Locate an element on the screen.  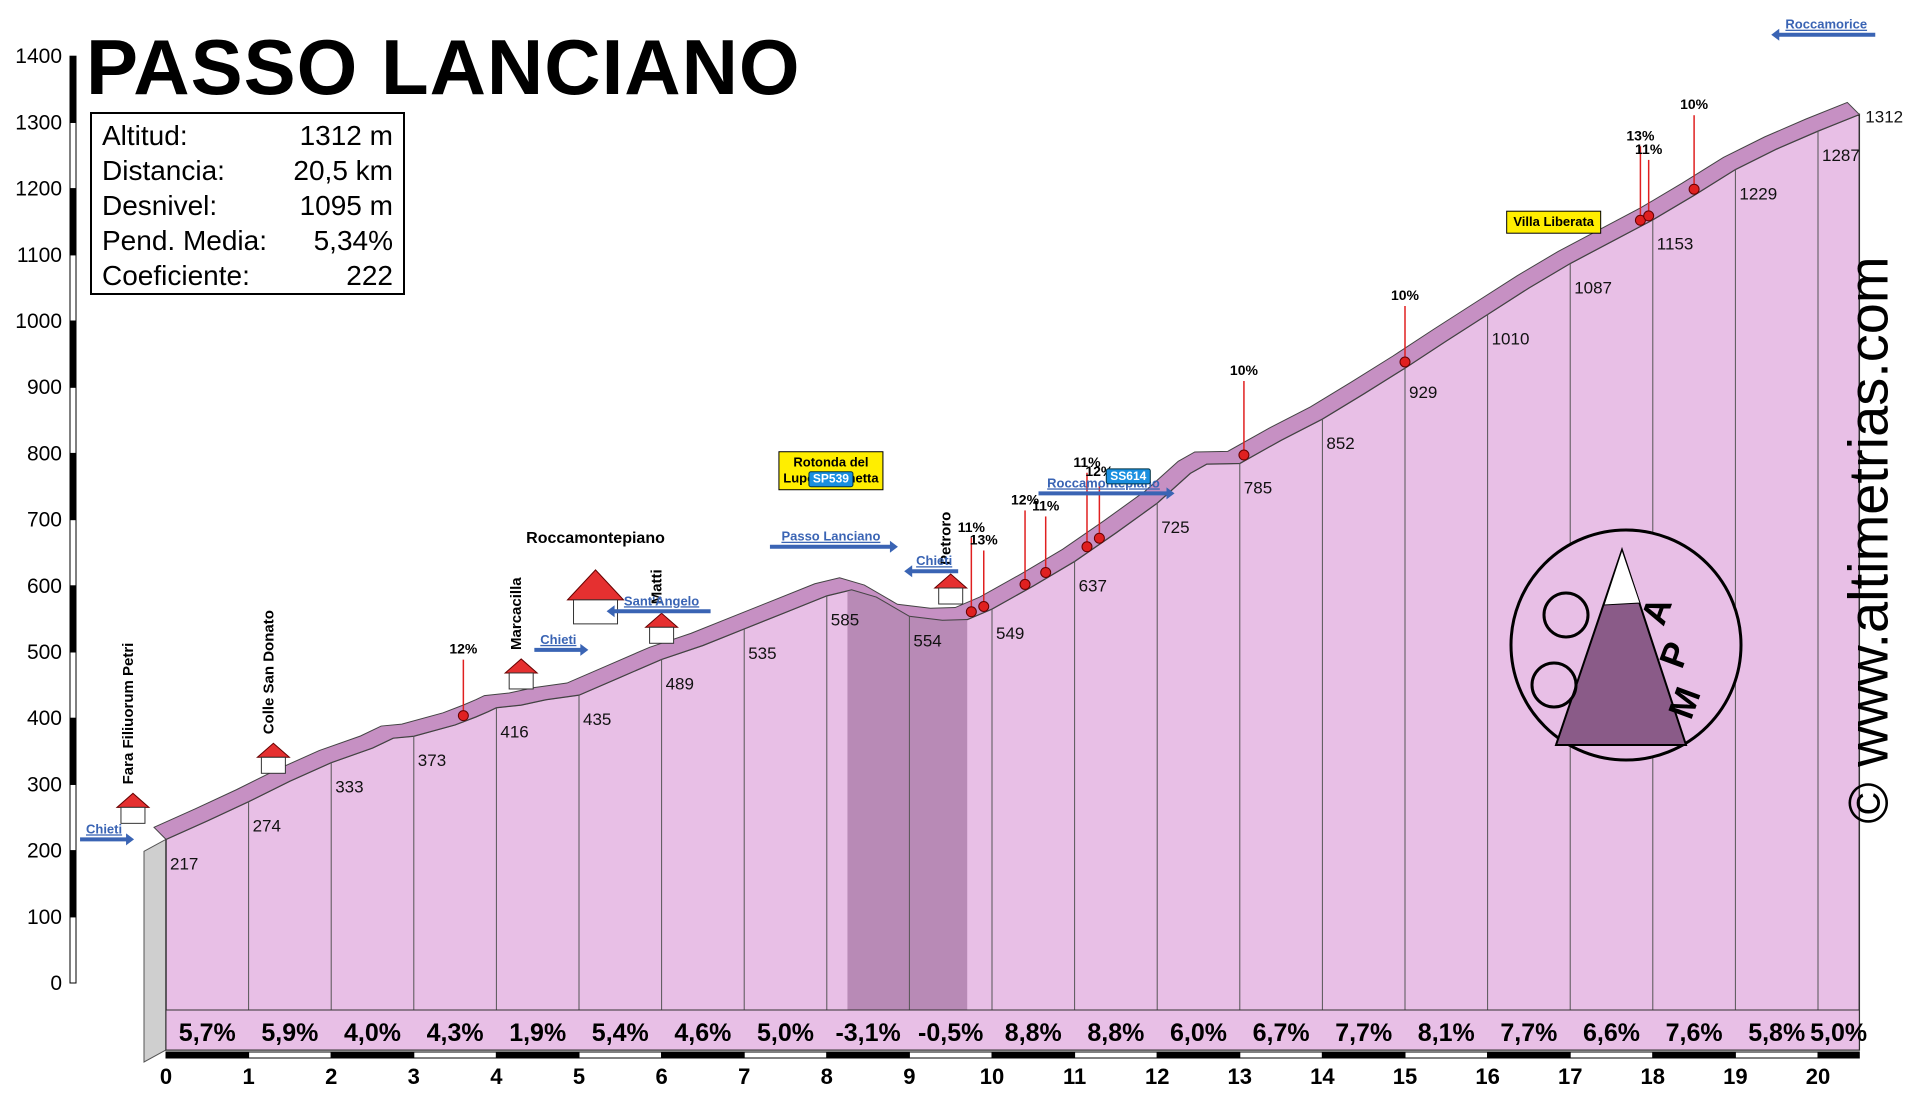
x-tick-label: 20 is located at coordinates (1818, 1076).